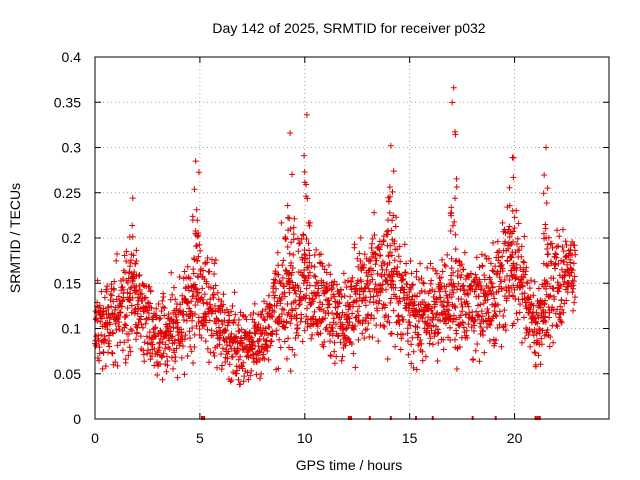 The width and height of the screenshot is (640, 480). I want to click on y-tick-label: 0, so click(77, 419).